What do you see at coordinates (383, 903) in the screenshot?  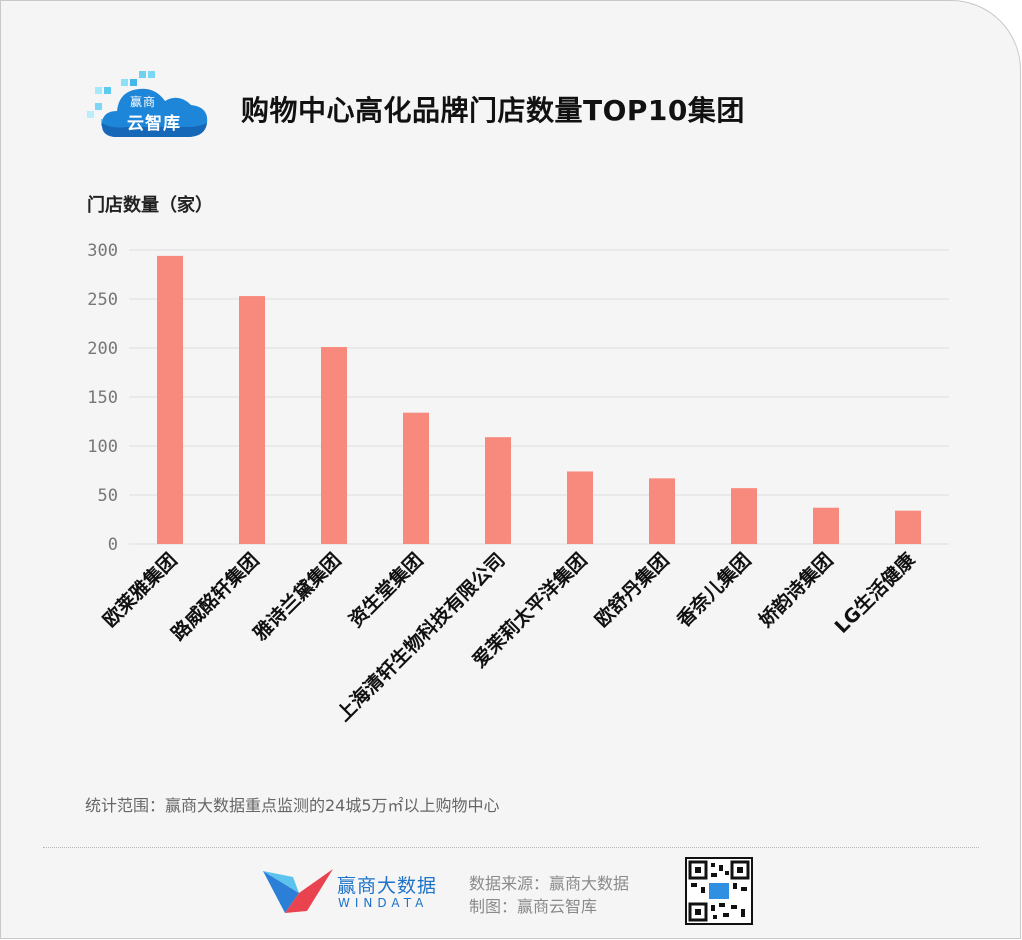 I see `brand-subtitle: WINDATA` at bounding box center [383, 903].